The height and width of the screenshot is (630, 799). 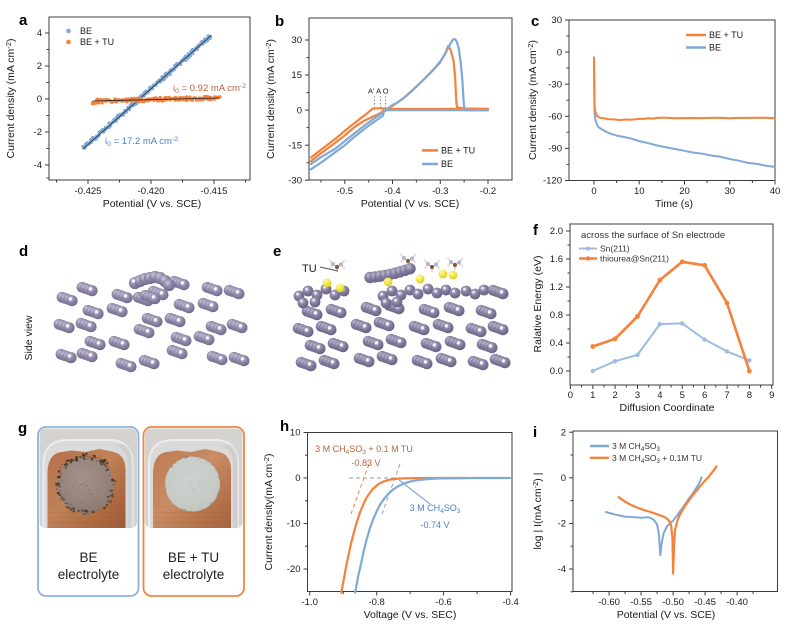 What do you see at coordinates (443, 602) in the screenshot?
I see `svg-text: -0.6` at bounding box center [443, 602].